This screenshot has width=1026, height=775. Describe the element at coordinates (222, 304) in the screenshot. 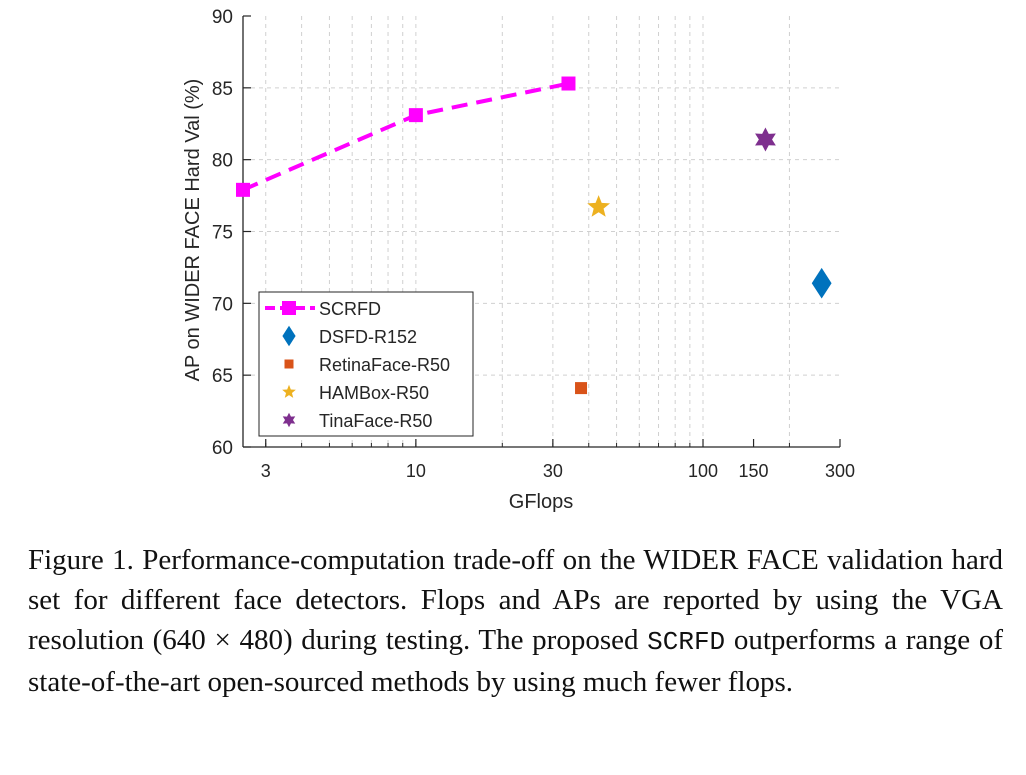

I see `y-tick-label: 70` at that location.